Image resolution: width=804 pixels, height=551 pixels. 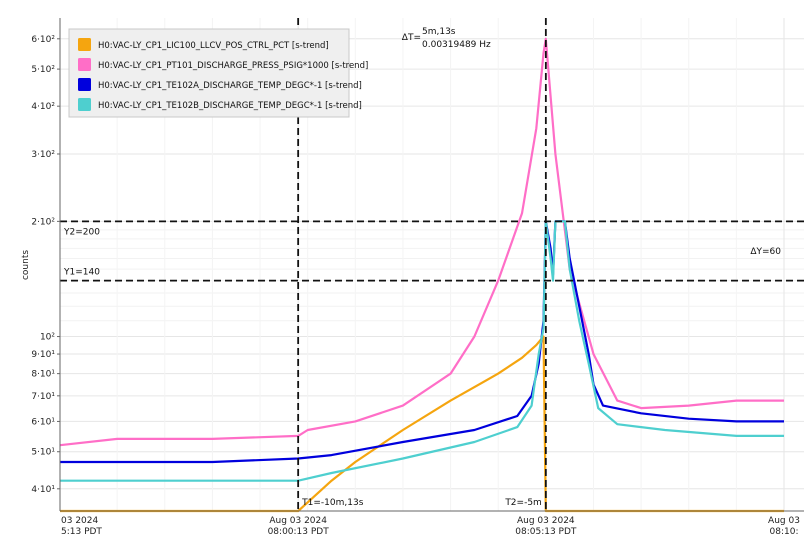 I want to click on y-tick-label: 4·10², so click(x=43, y=107).